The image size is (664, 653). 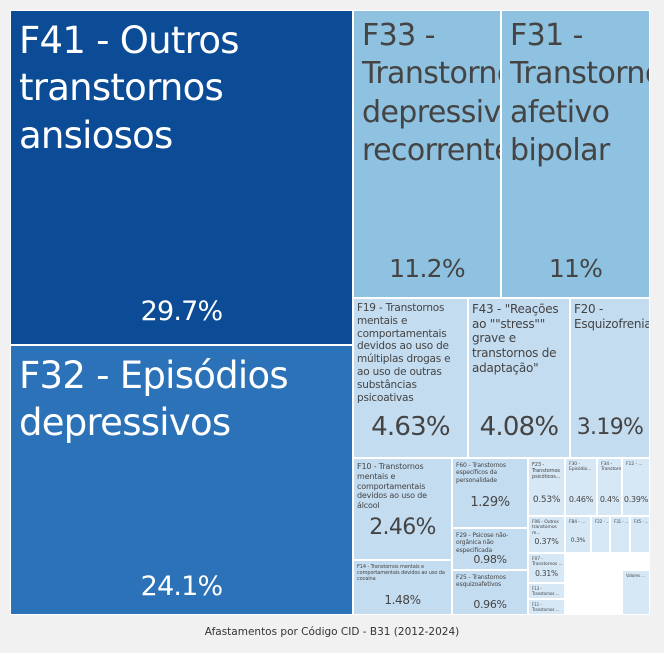 I want to click on tile-value: 11%, so click(x=575, y=268).